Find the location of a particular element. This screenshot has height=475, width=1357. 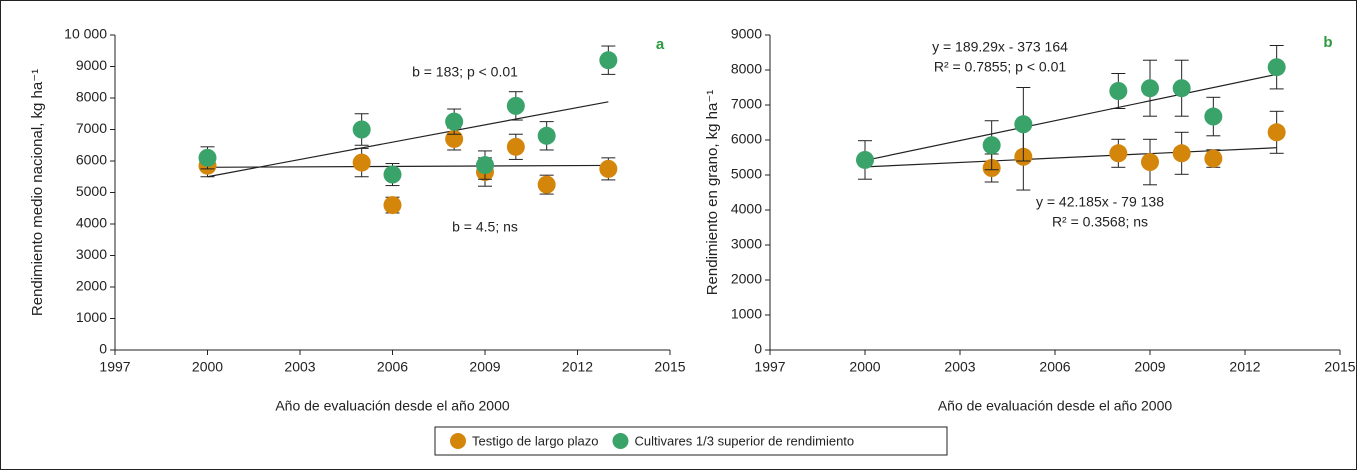

annotation: b = 183; p < 0.01 is located at coordinates (465, 72).